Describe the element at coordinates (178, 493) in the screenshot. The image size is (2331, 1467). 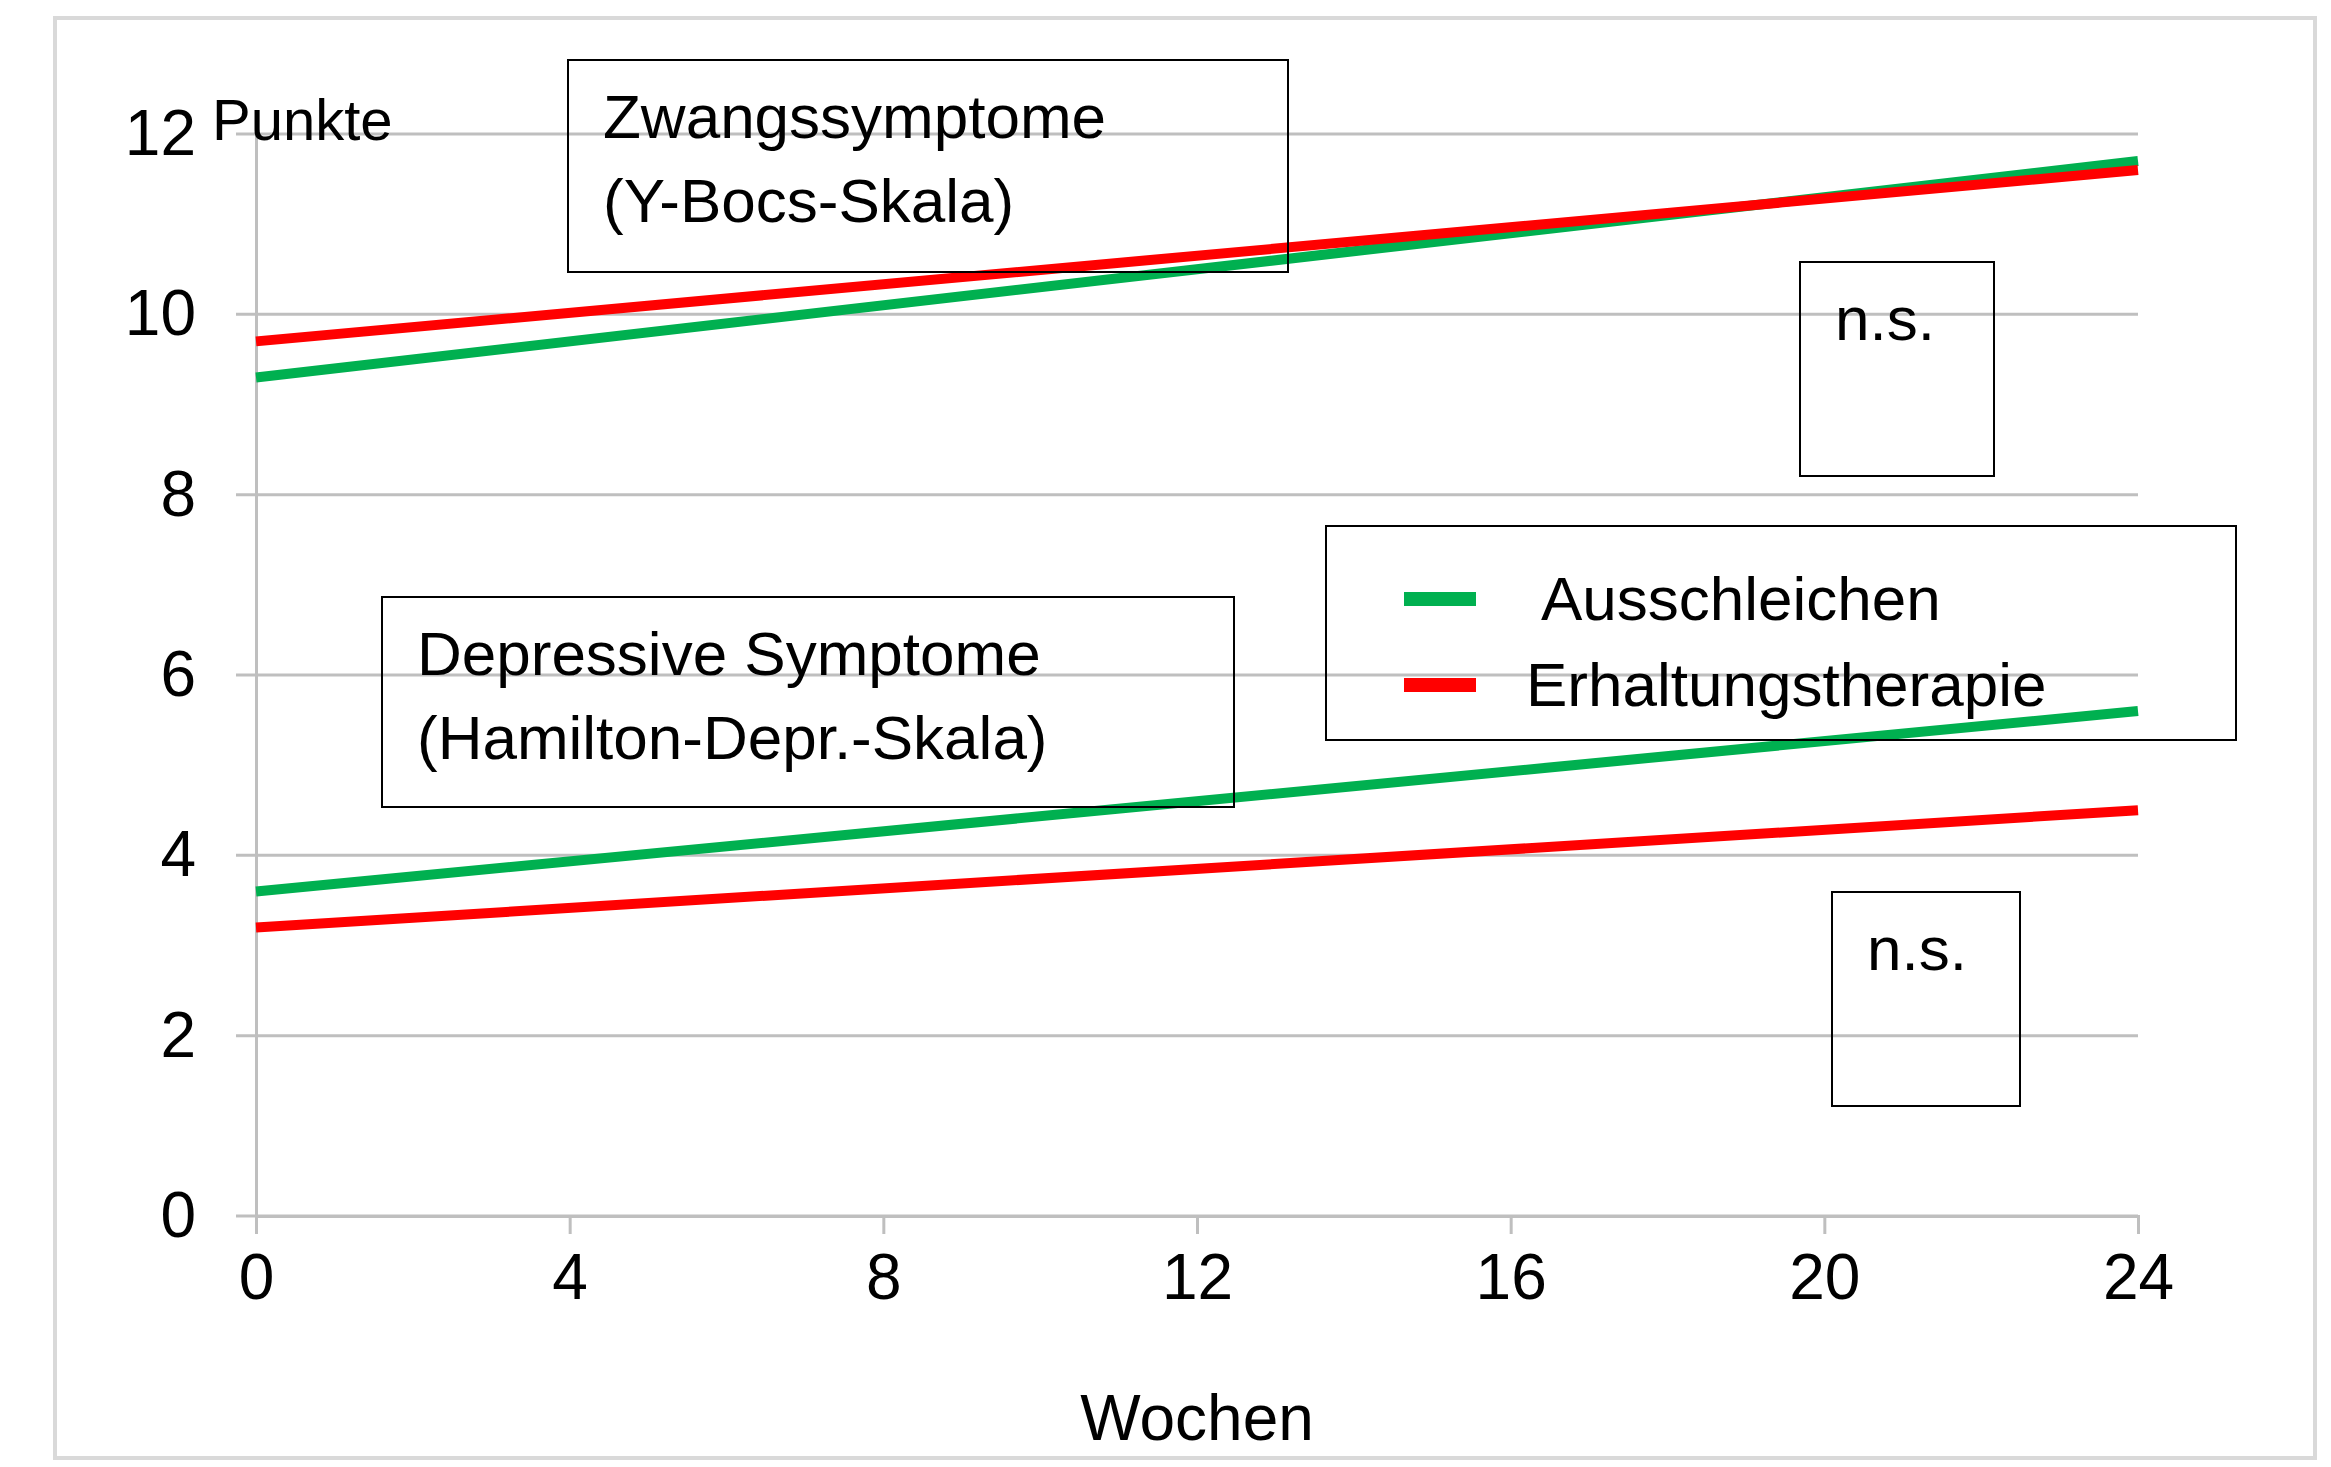
I see `y-tick-label: 8` at that location.